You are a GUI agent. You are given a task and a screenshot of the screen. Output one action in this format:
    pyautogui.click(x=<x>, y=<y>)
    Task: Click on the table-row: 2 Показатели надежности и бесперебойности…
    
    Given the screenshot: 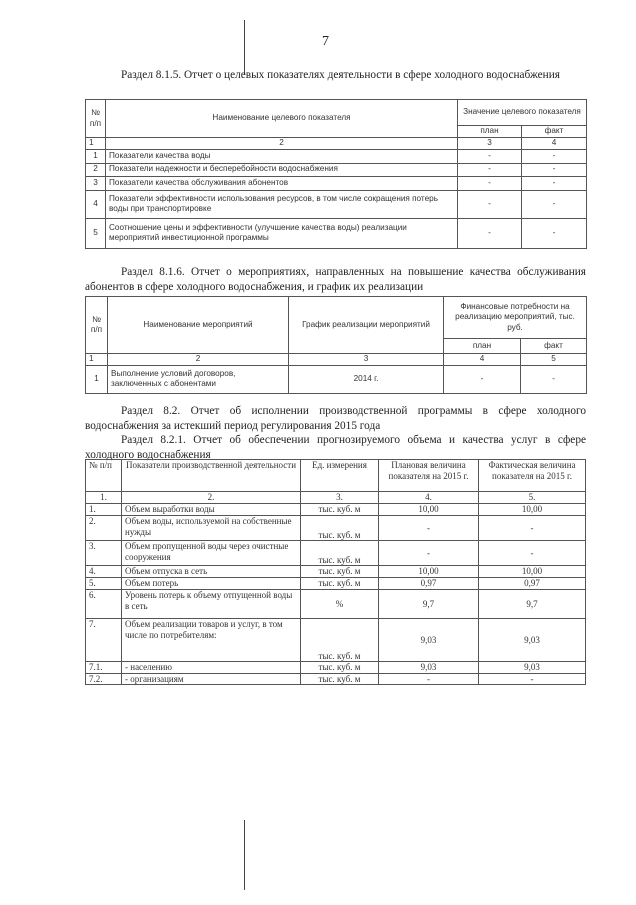 What is the action you would take?
    pyautogui.click(x=336, y=169)
    